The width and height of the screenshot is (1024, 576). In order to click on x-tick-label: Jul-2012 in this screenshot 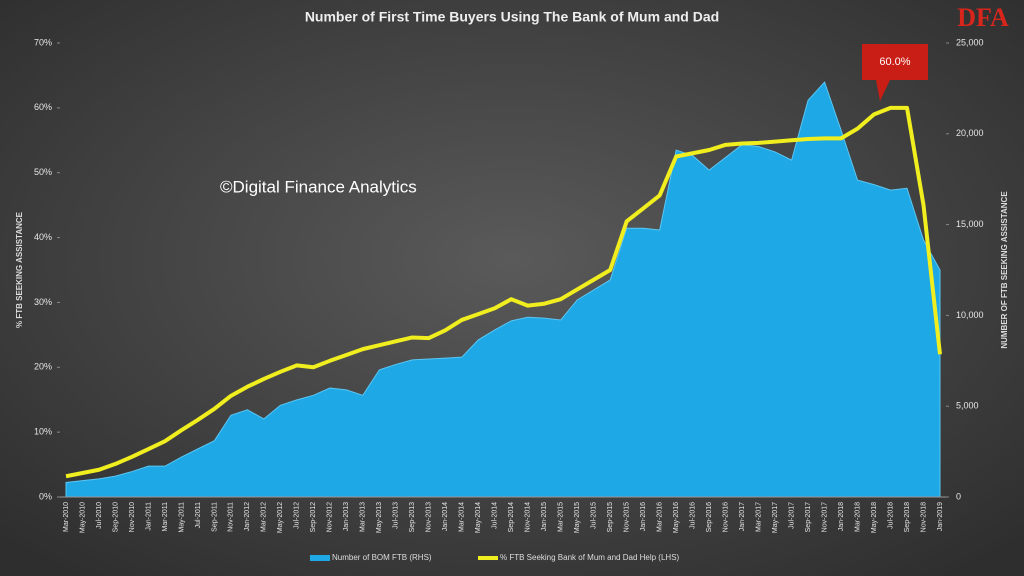, I will do `click(297, 515)`.